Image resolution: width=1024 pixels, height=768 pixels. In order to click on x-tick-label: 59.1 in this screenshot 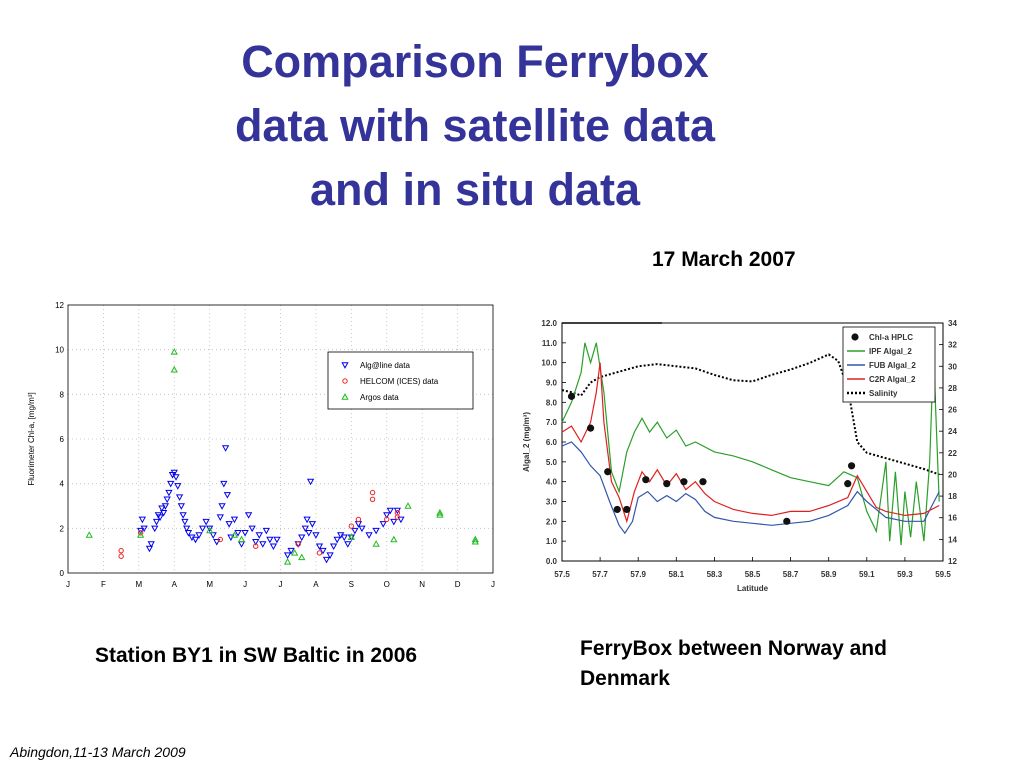, I will do `click(867, 574)`.